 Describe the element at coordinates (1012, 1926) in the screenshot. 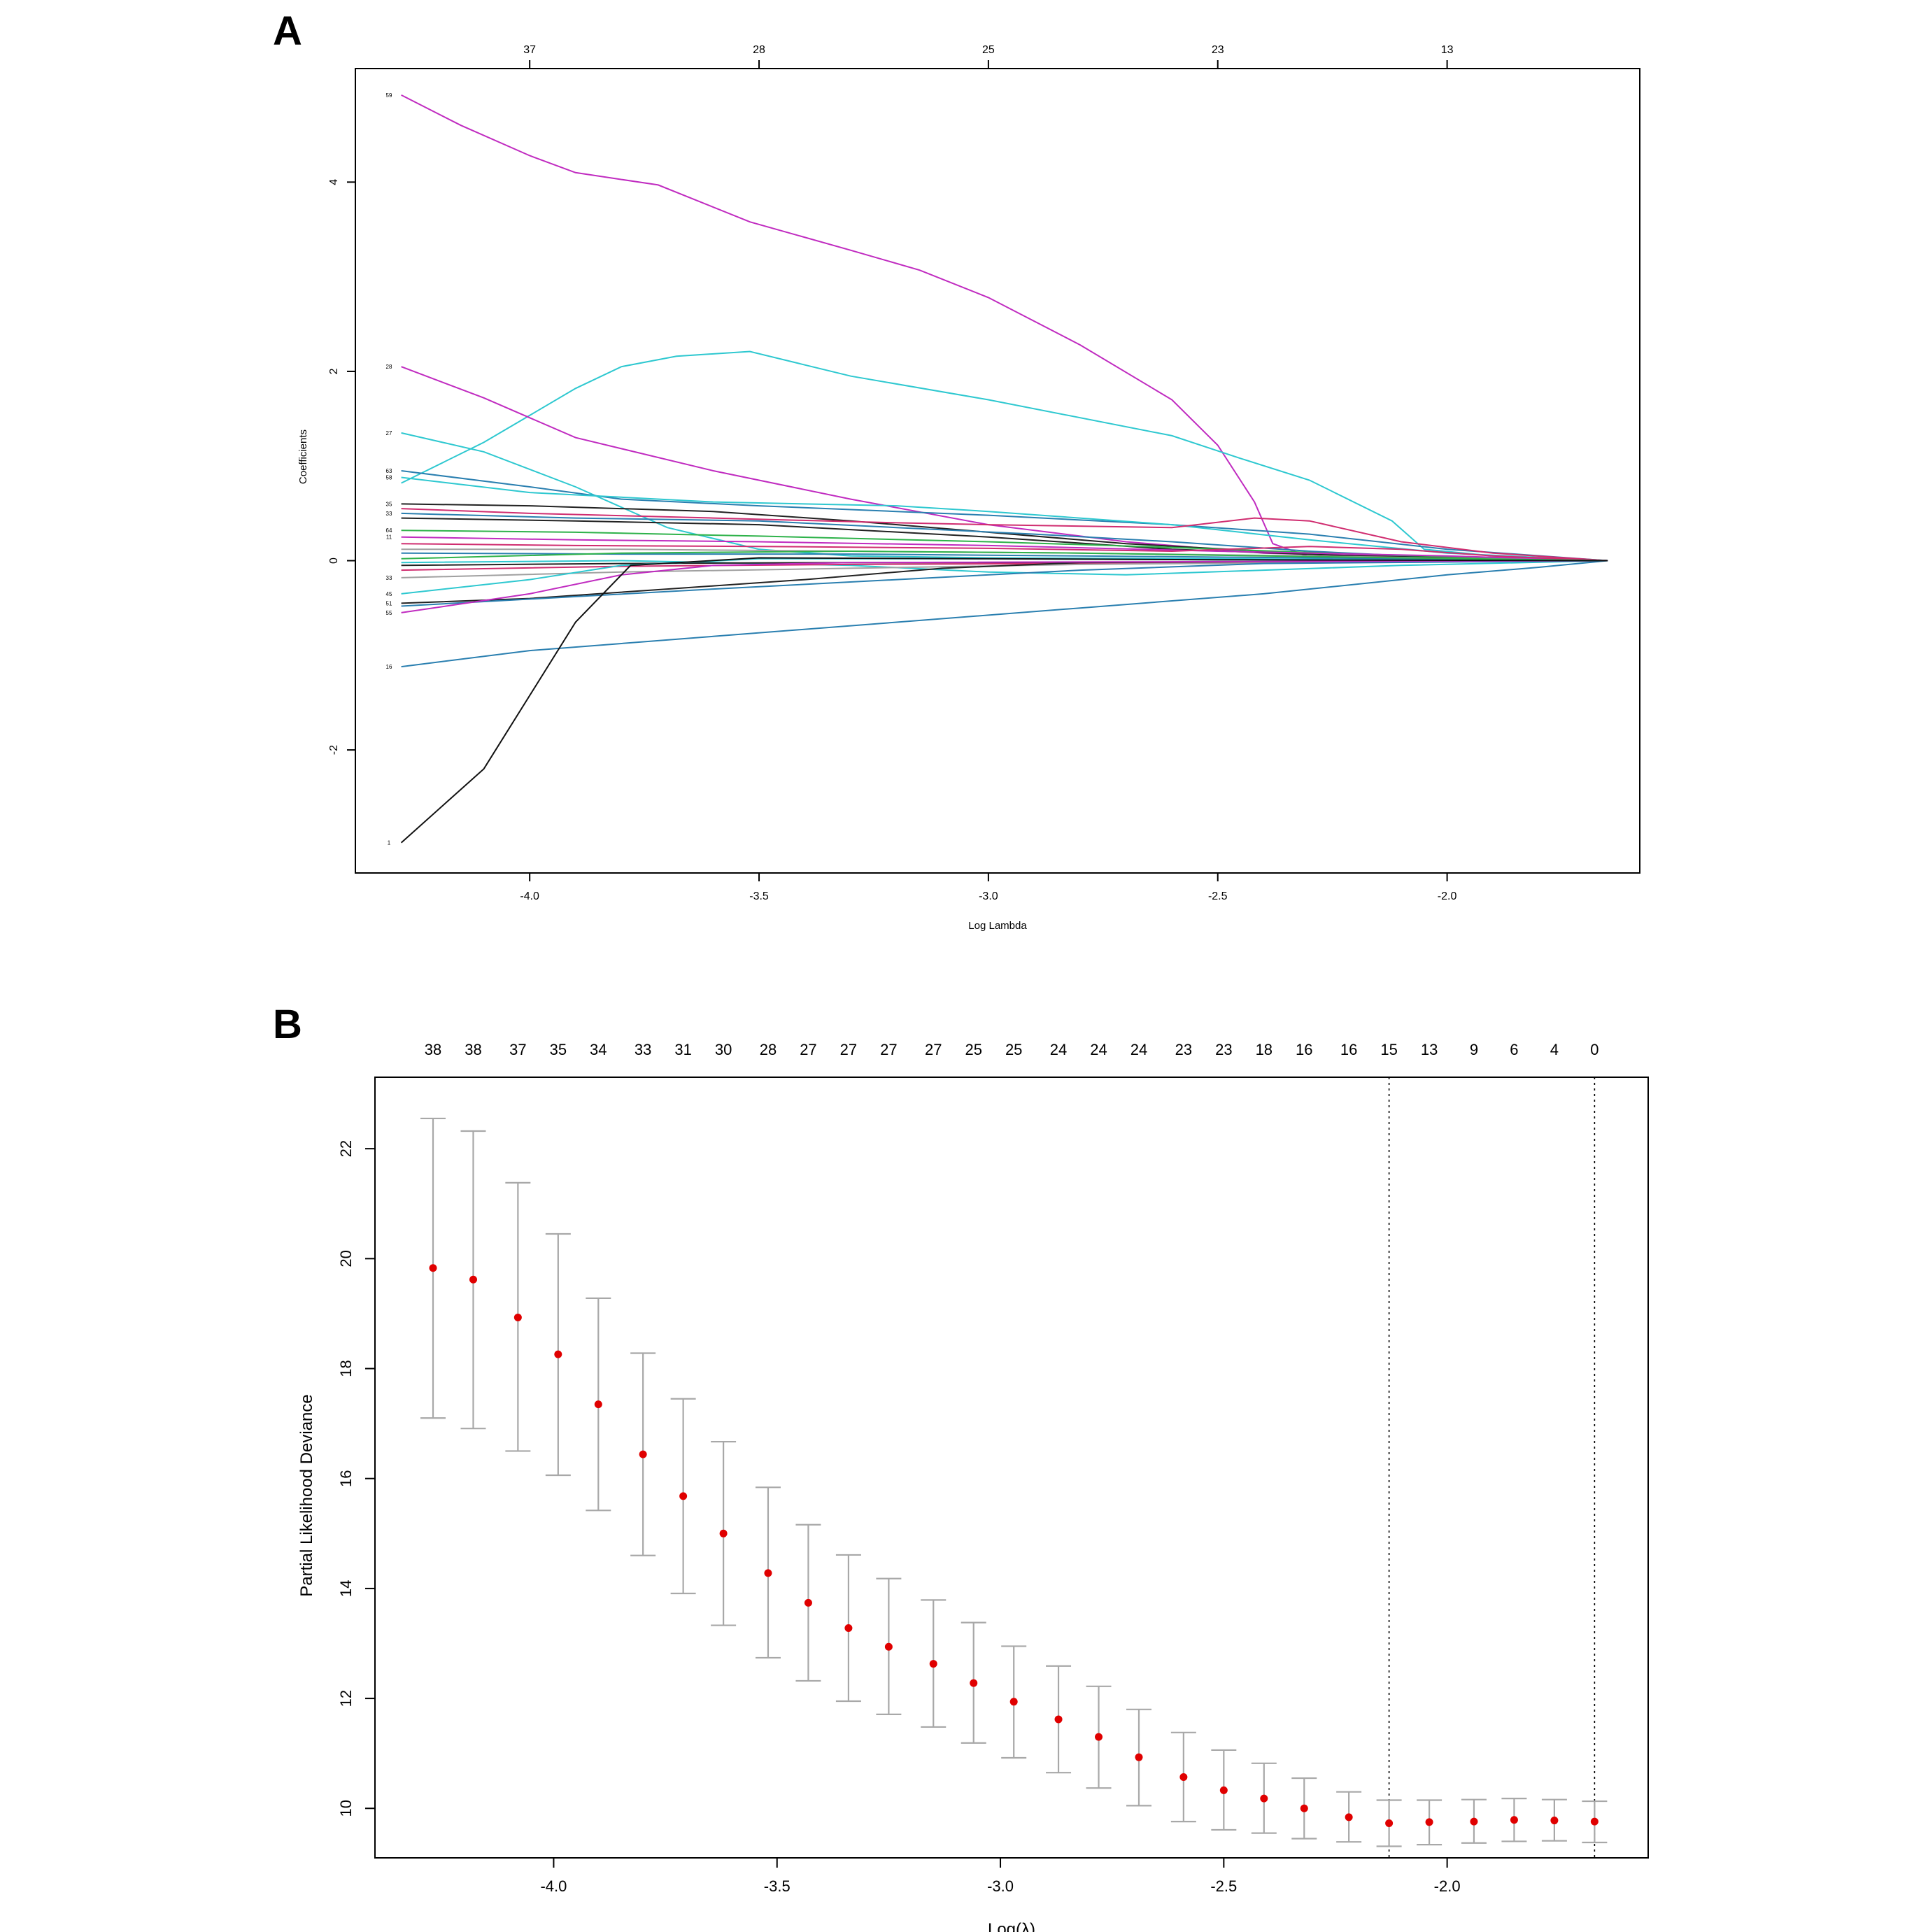

I see `x-axis-title-b: Log(λ)` at that location.